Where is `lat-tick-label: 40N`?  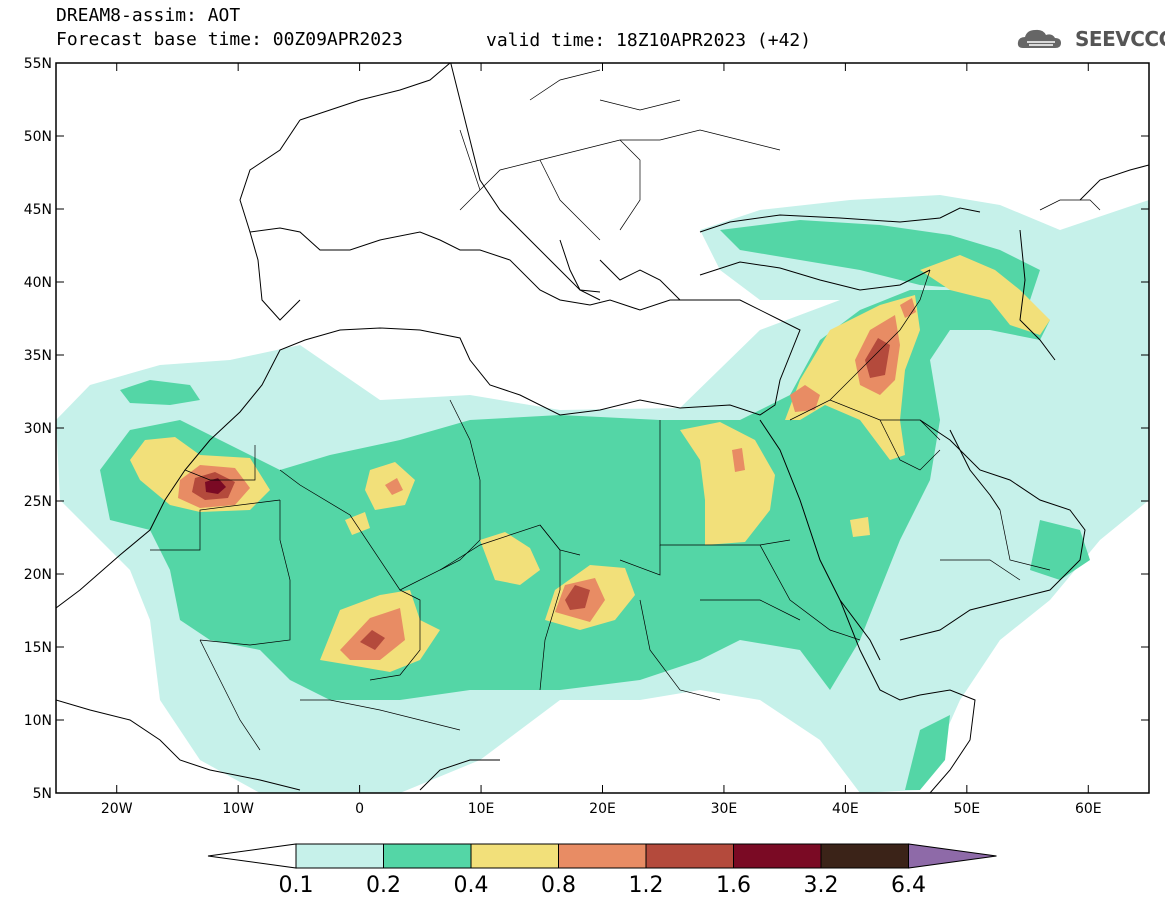 lat-tick-label: 40N is located at coordinates (38, 283).